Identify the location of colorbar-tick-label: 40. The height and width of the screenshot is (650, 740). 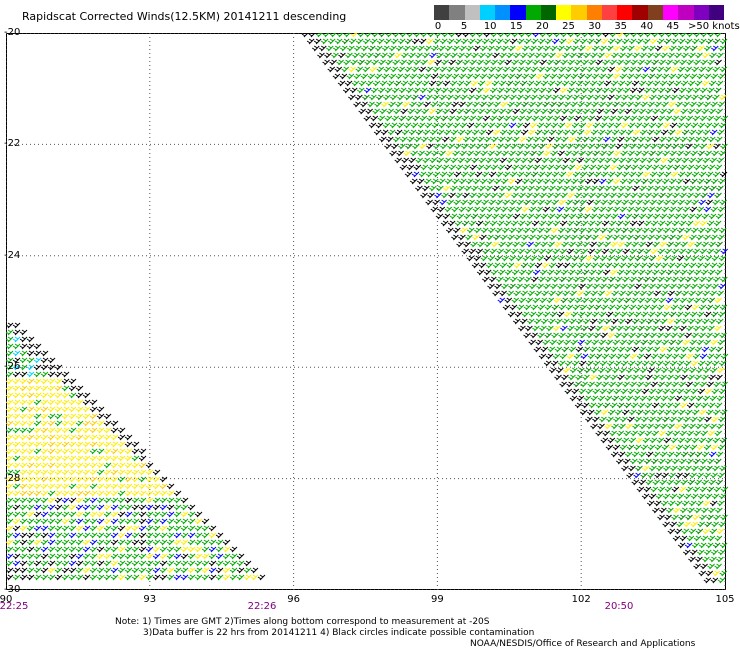
(647, 26).